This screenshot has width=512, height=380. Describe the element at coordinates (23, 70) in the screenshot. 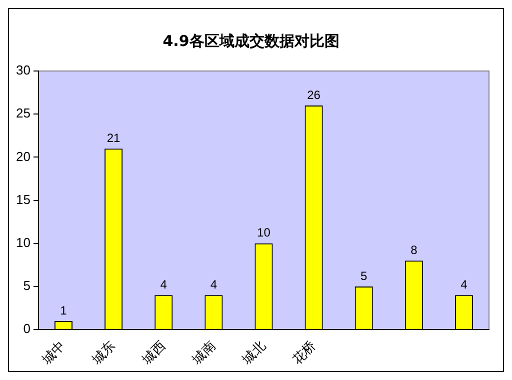

I see `y-tick-label: 30` at that location.